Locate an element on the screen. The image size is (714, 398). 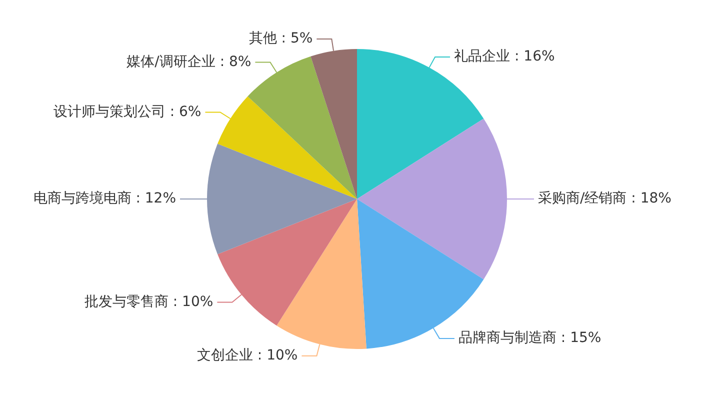
slice-label: 礼品企业 : 16% is located at coordinates (504, 56).